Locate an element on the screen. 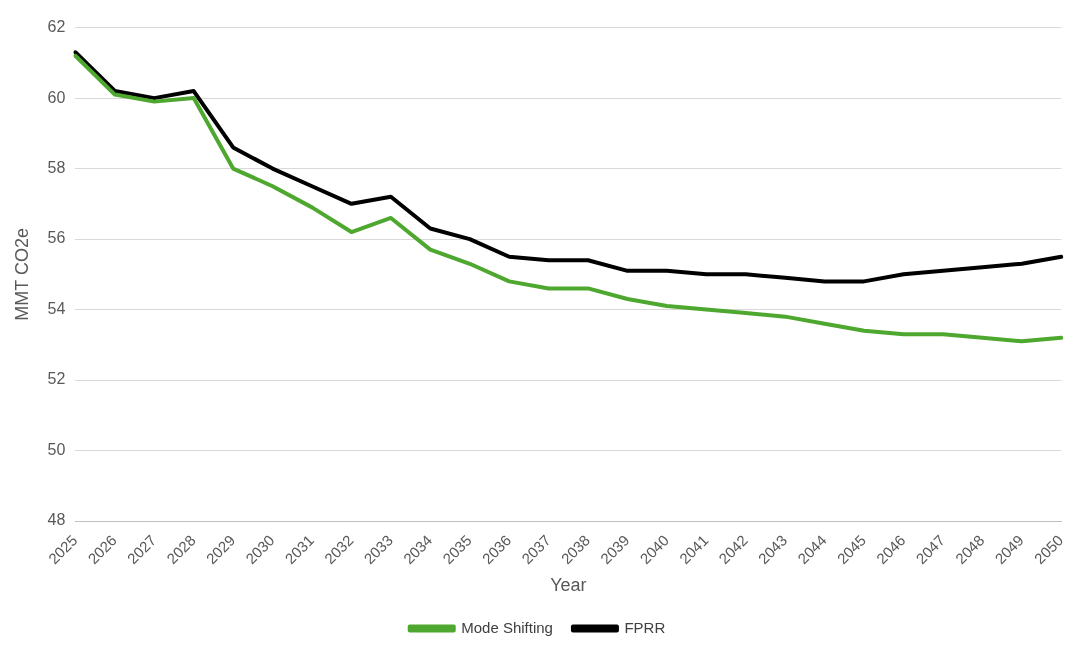  y-tick-label: 52 is located at coordinates (56, 379).